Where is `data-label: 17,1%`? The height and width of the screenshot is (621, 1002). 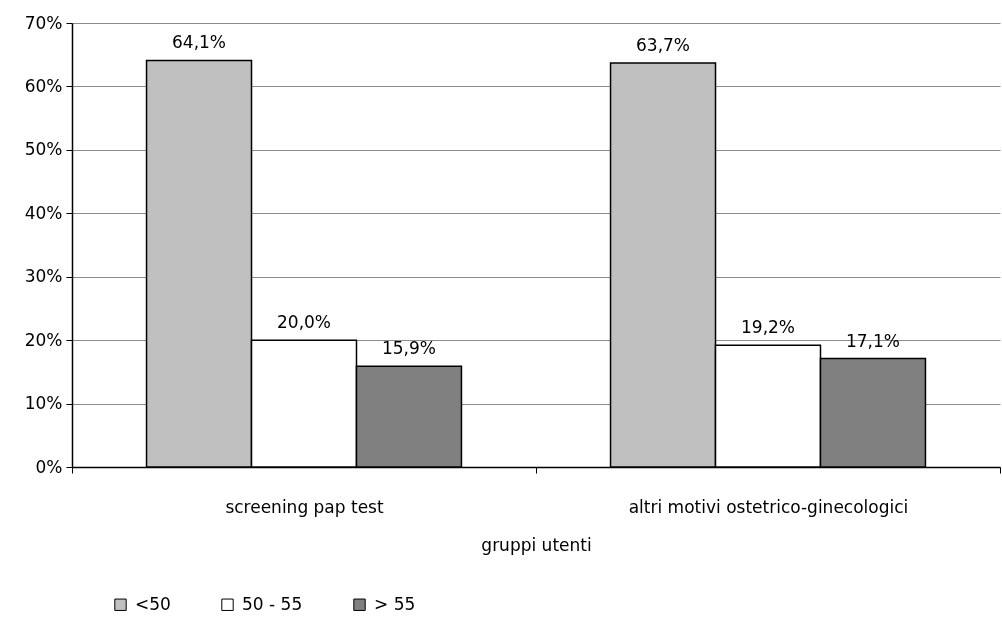
data-label: 17,1% is located at coordinates (872, 340).